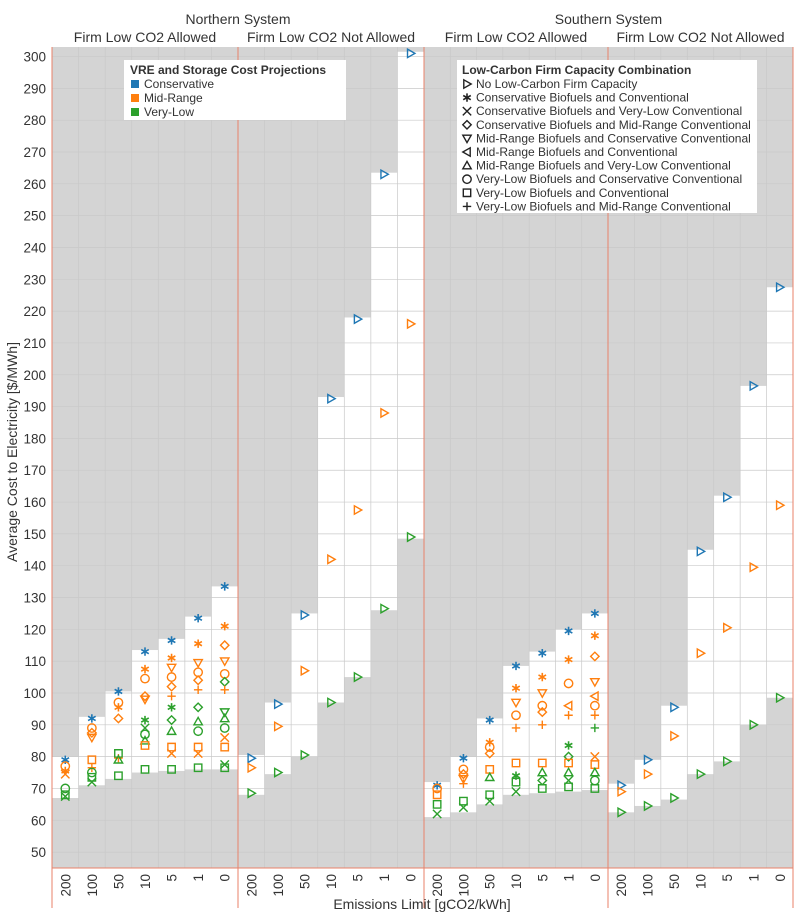 Image resolution: width=799 pixels, height=918 pixels. I want to click on y-tick-label: 180, so click(34, 438).